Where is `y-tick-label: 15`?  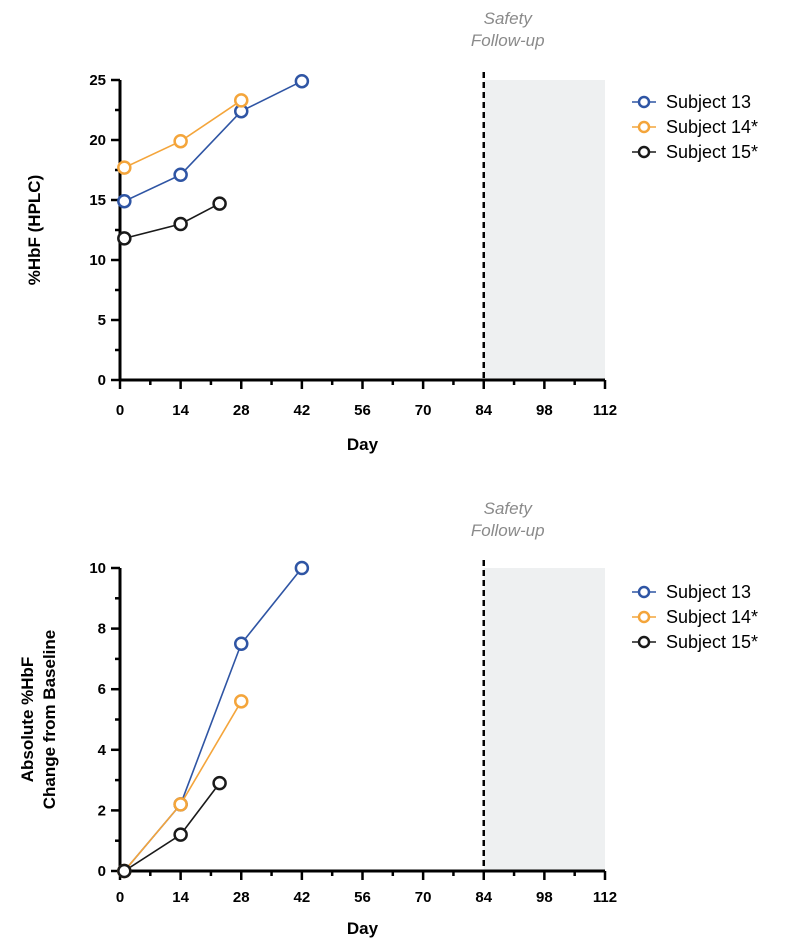
y-tick-label: 15 is located at coordinates (97, 200).